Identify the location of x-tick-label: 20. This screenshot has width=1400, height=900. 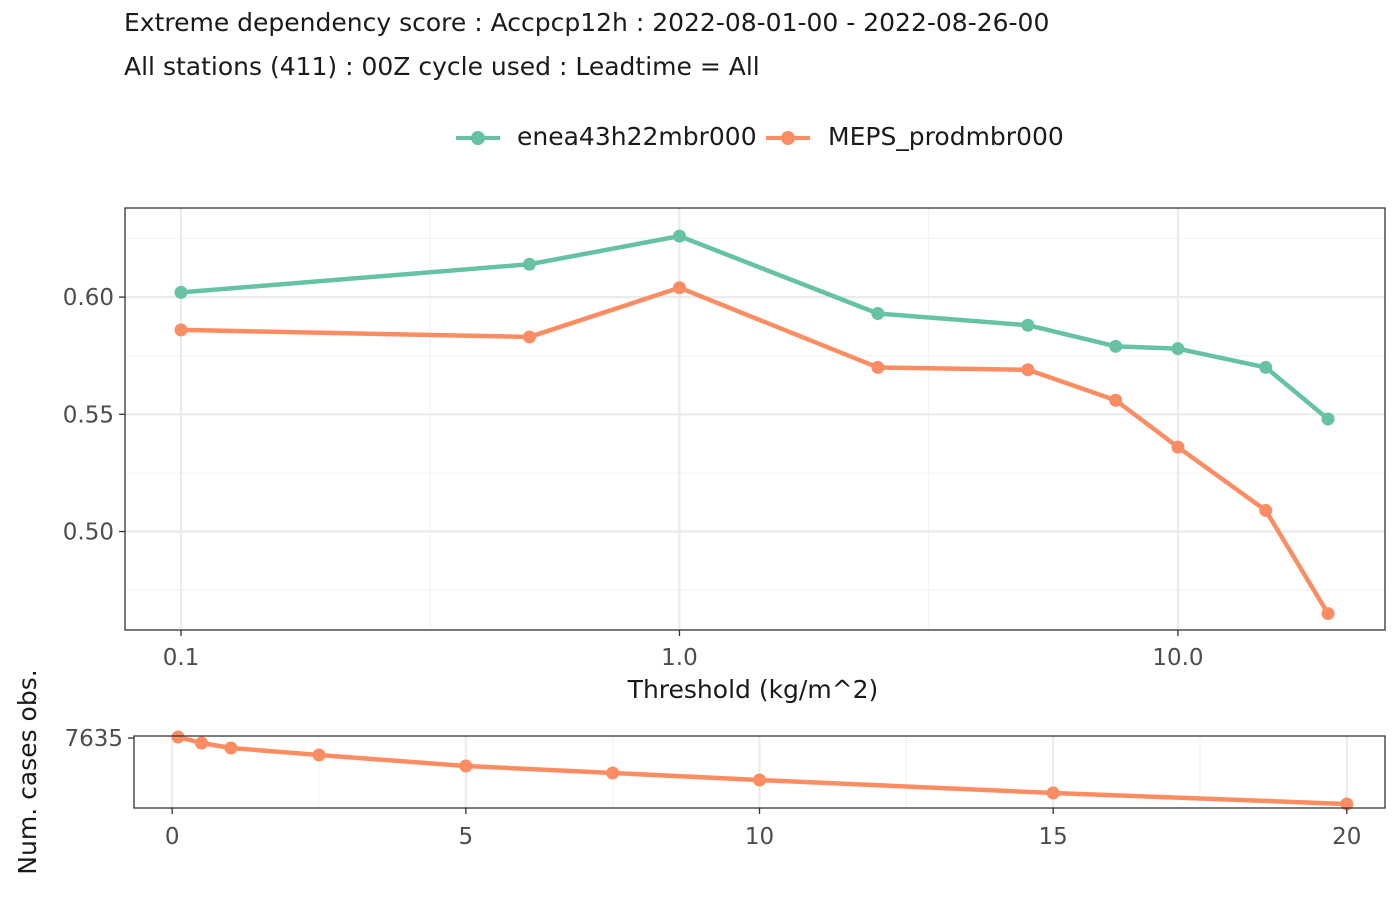
(1346, 837).